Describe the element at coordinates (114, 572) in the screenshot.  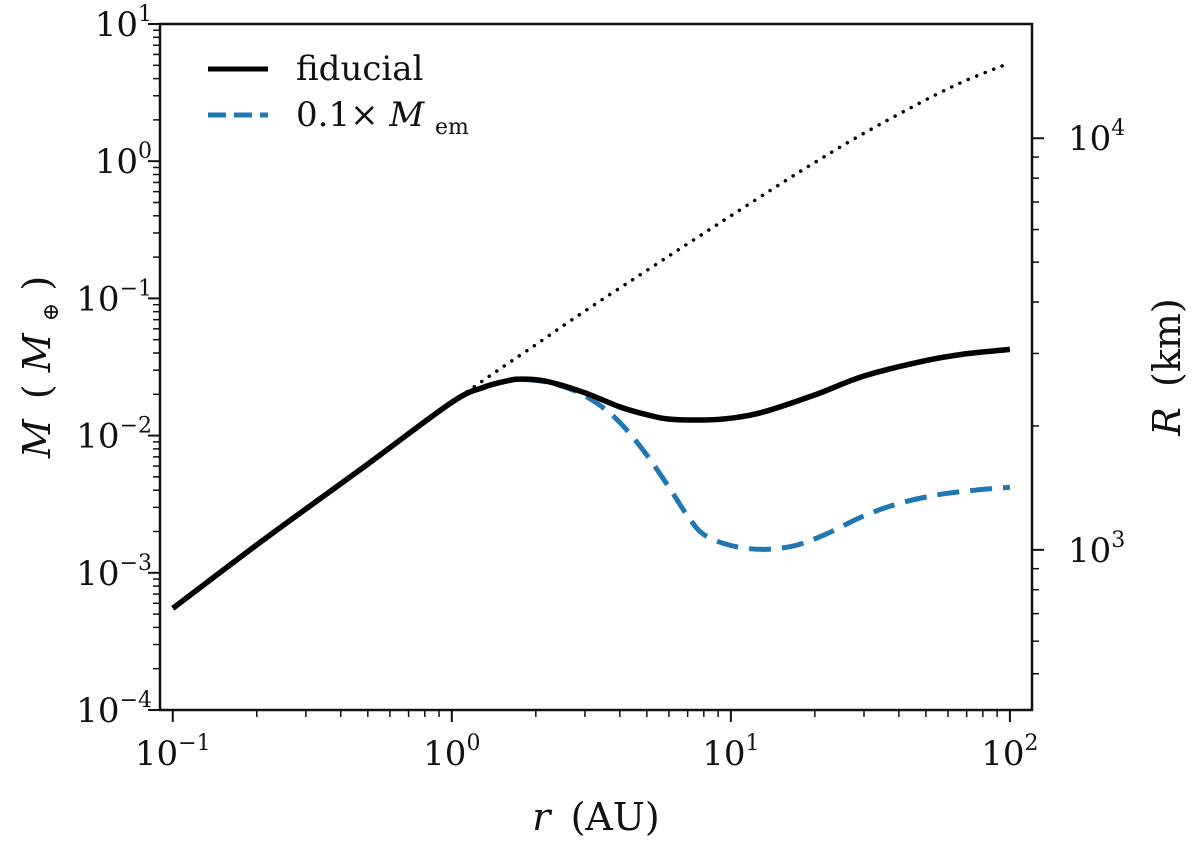
I see `y-tick-label: 10⁻³` at that location.